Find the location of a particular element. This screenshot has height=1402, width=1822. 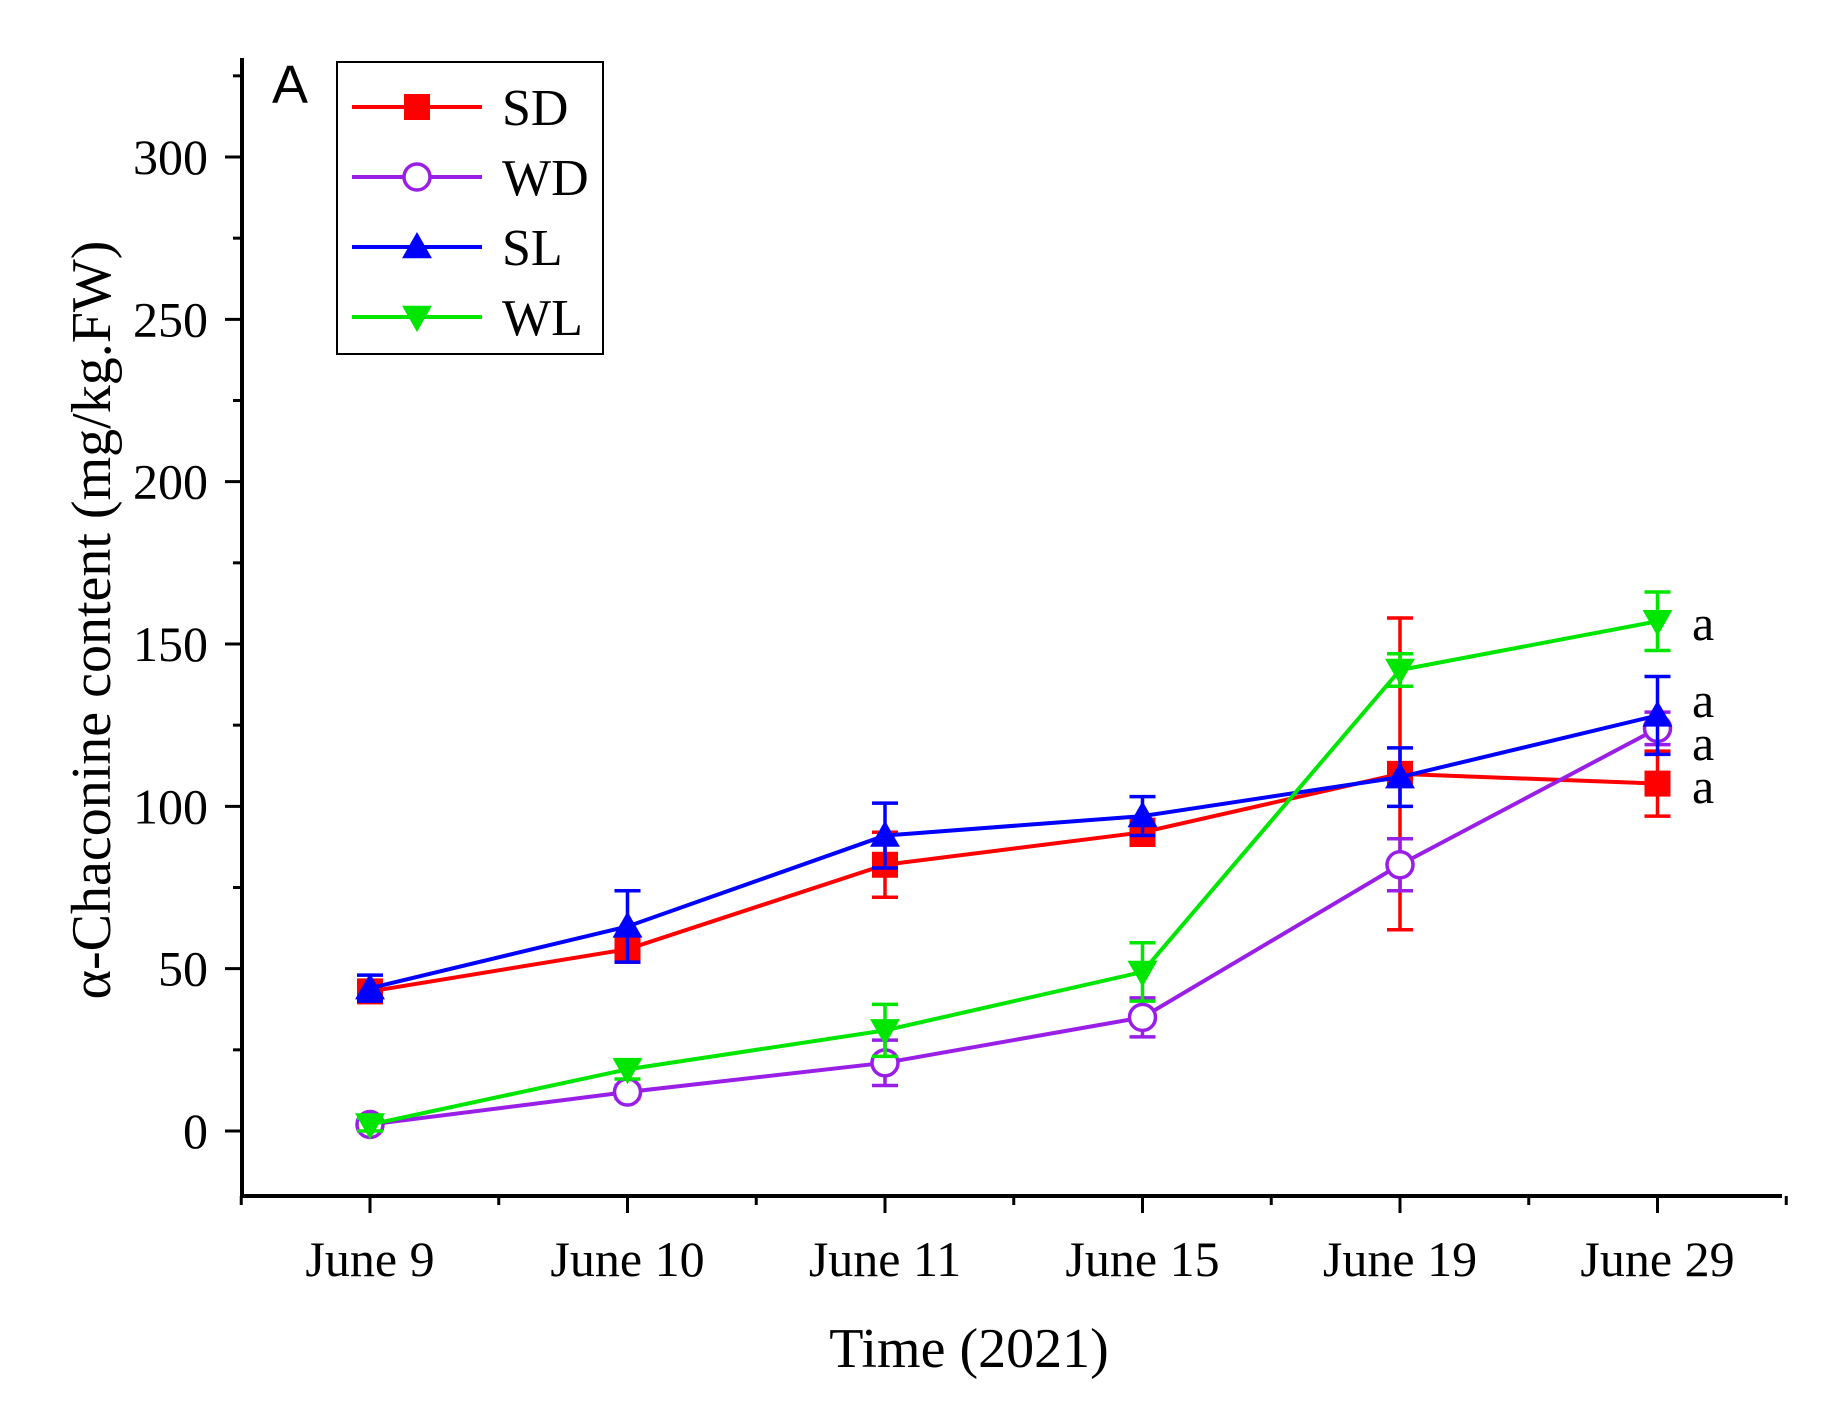

legend-entry-wl: WL is located at coordinates (467, 318).